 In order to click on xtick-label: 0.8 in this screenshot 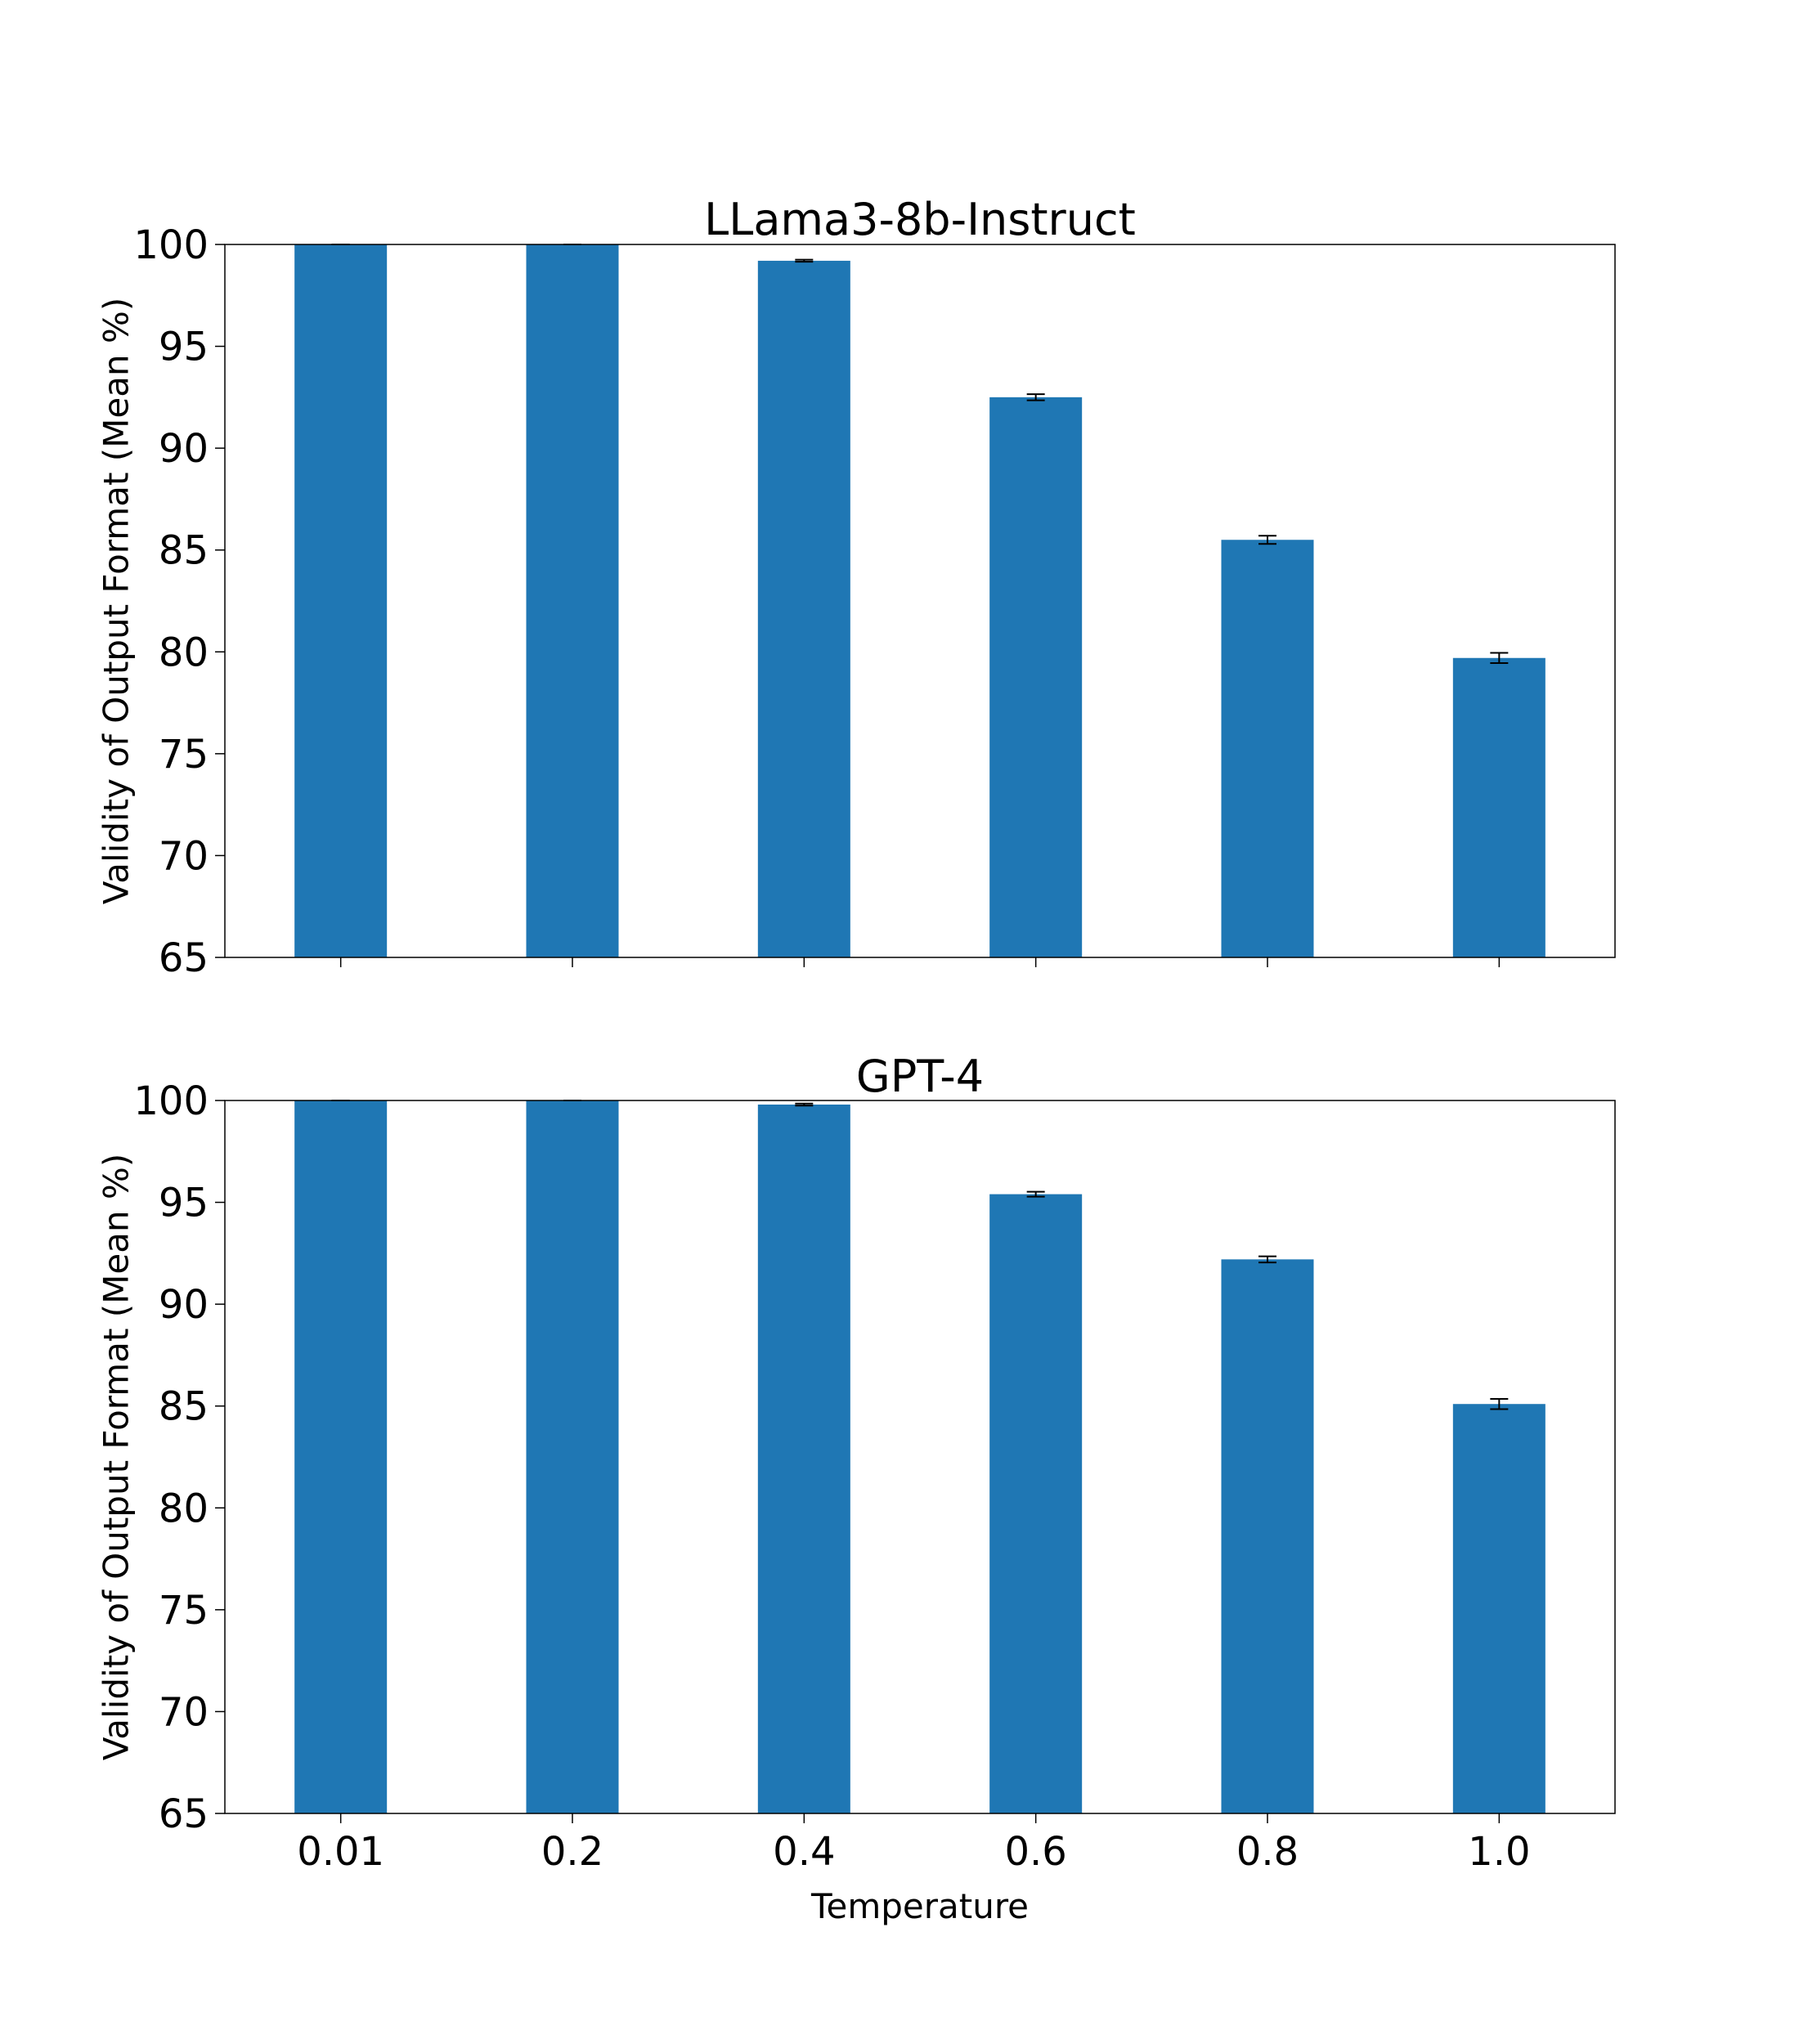, I will do `click(1268, 1852)`.